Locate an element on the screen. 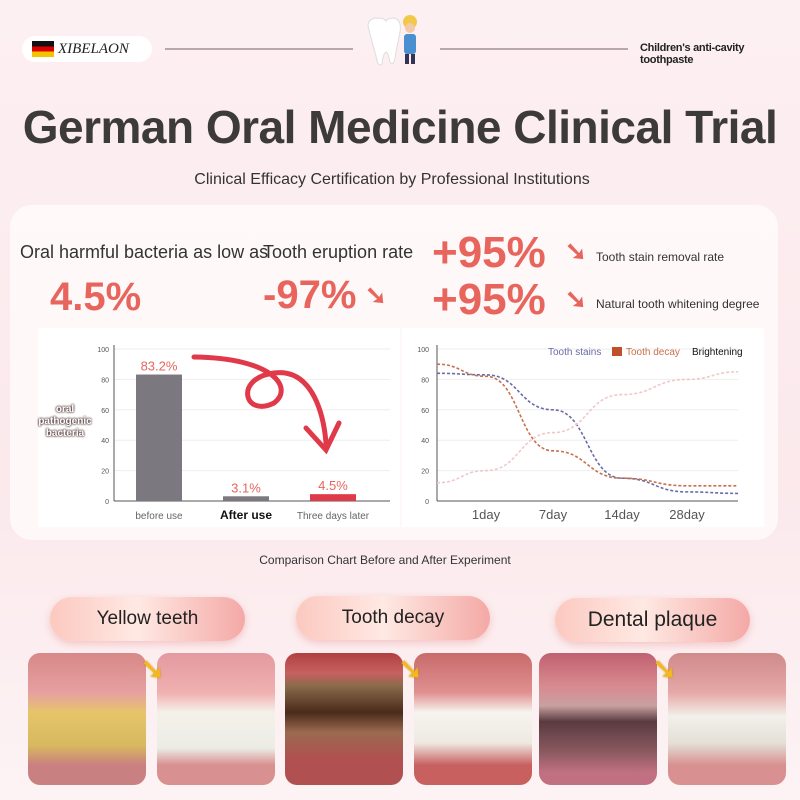 The height and width of the screenshot is (800, 800). x-tick-label: 7day is located at coordinates (553, 514).